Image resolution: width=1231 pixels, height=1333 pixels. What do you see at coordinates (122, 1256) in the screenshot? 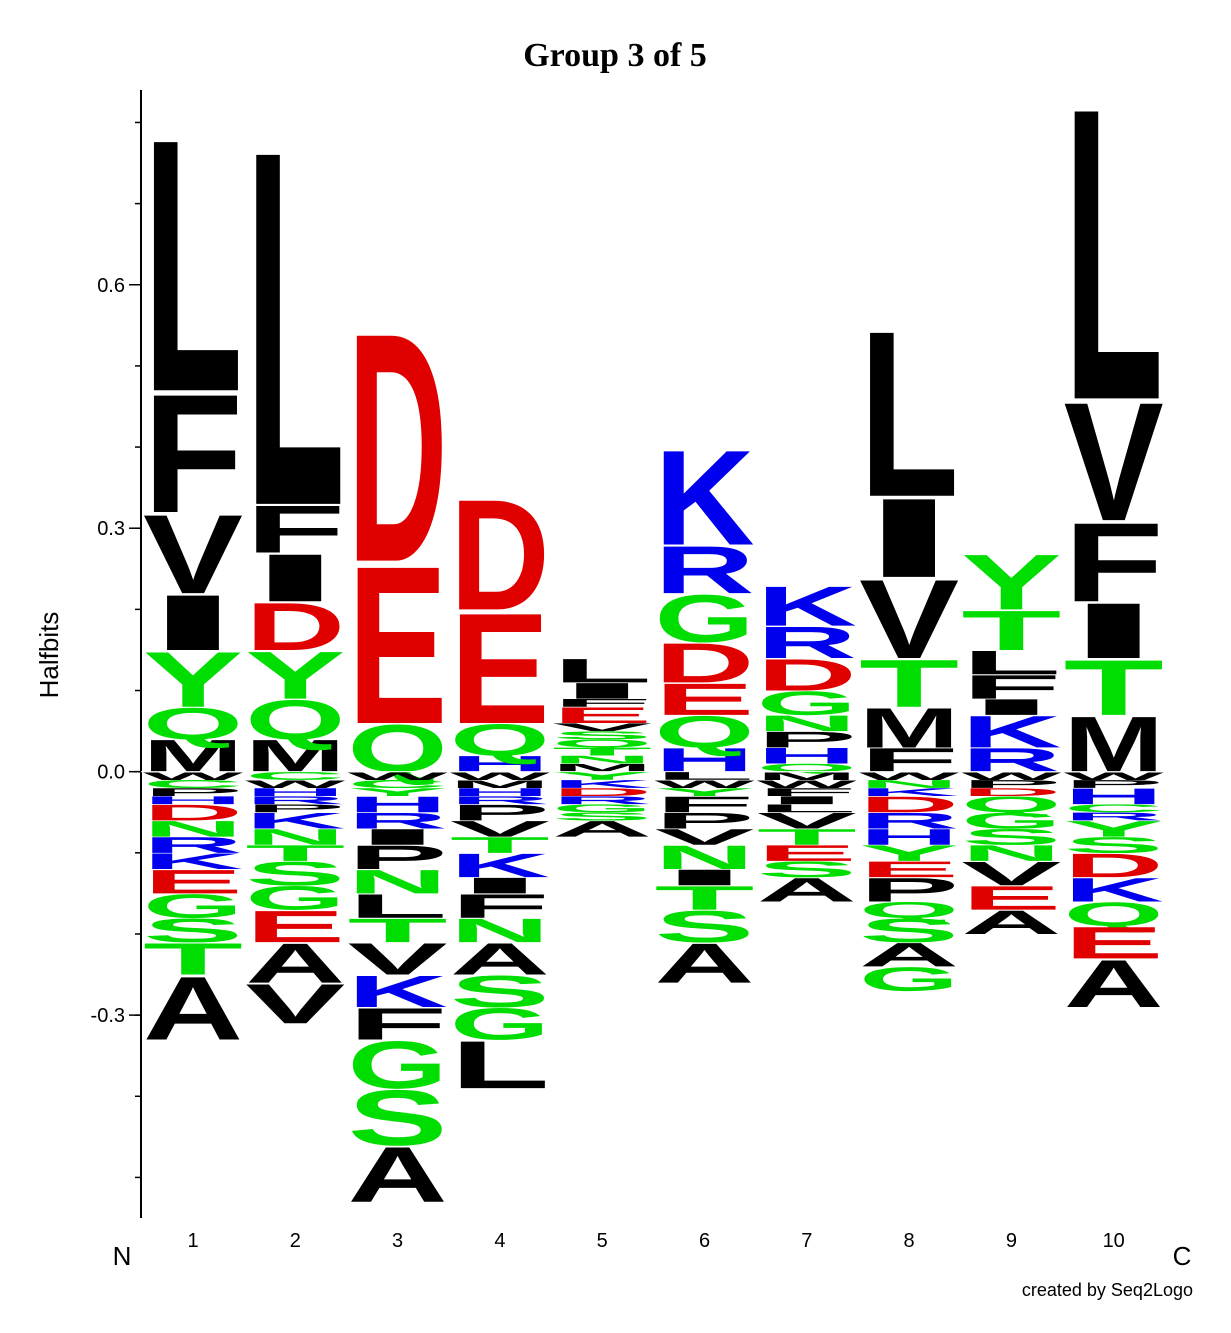
I see `n-terminus-label: N` at bounding box center [122, 1256].